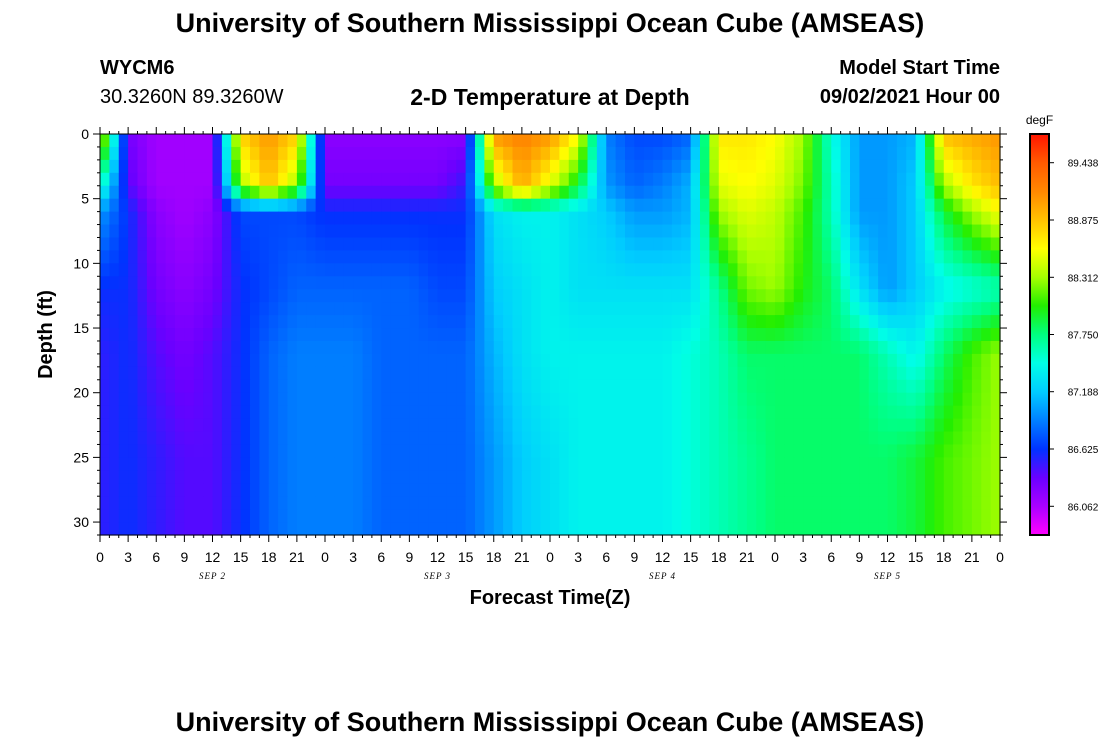 This screenshot has width=1100, height=750. I want to click on station-id: WYCM6, so click(137, 68).